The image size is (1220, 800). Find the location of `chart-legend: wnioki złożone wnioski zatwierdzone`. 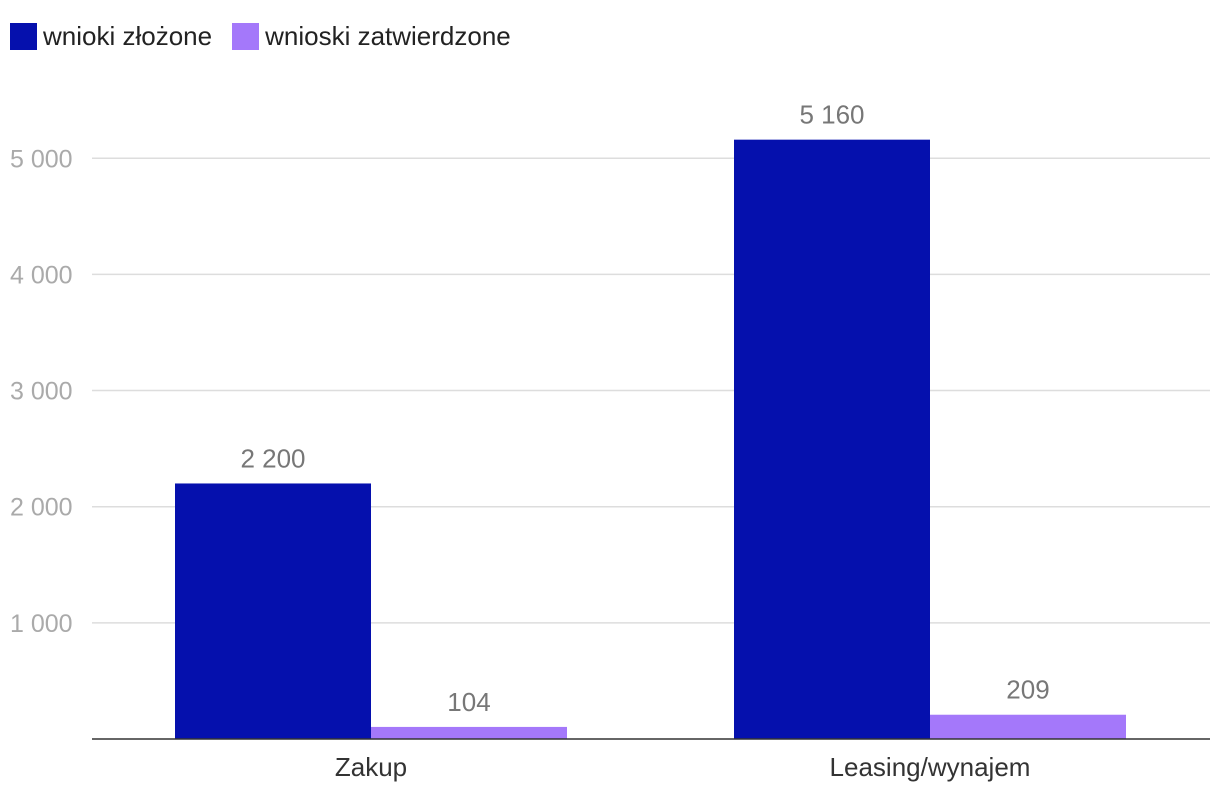

chart-legend: wnioki złożone wnioski zatwierdzone is located at coordinates (270, 36).